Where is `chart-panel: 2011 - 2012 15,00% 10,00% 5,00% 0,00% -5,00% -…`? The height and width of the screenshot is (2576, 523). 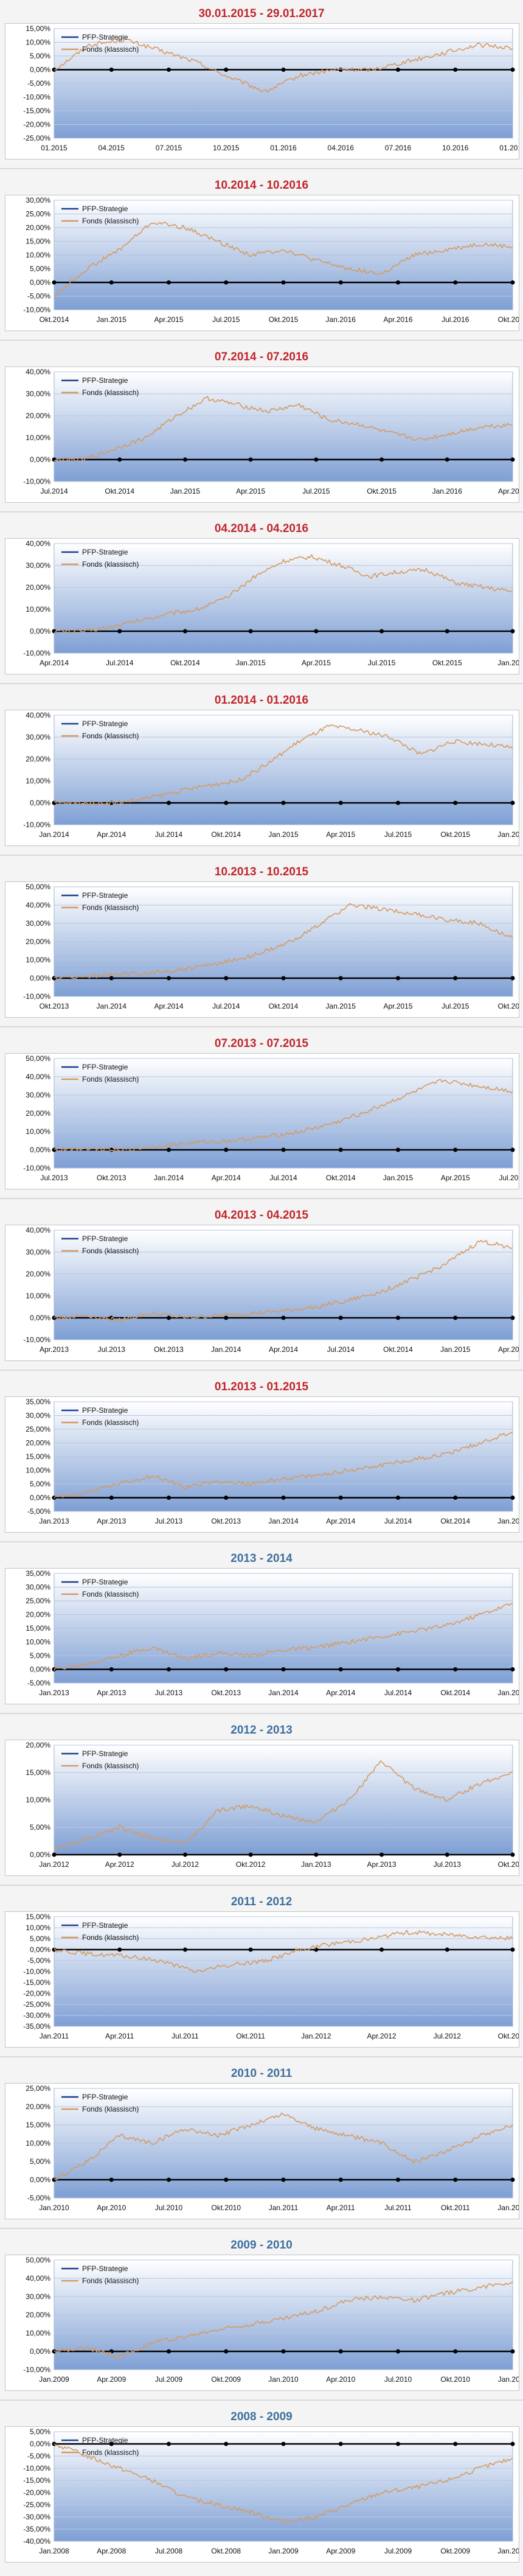
chart-panel: 2011 - 2012 15,00% 10,00% 5,00% 0,00% -5,00% -… is located at coordinates (261, 1968).